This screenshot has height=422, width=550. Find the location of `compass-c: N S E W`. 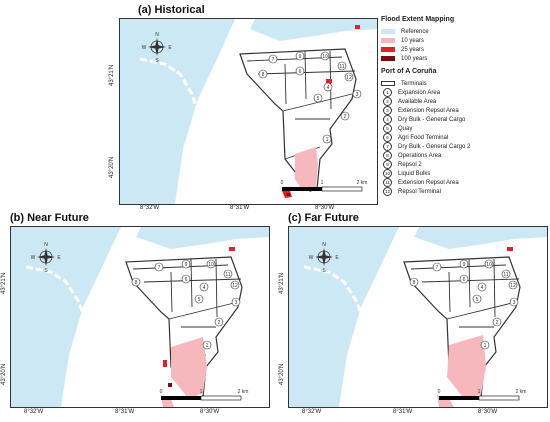

compass-c: N S E W is located at coordinates (324, 258).